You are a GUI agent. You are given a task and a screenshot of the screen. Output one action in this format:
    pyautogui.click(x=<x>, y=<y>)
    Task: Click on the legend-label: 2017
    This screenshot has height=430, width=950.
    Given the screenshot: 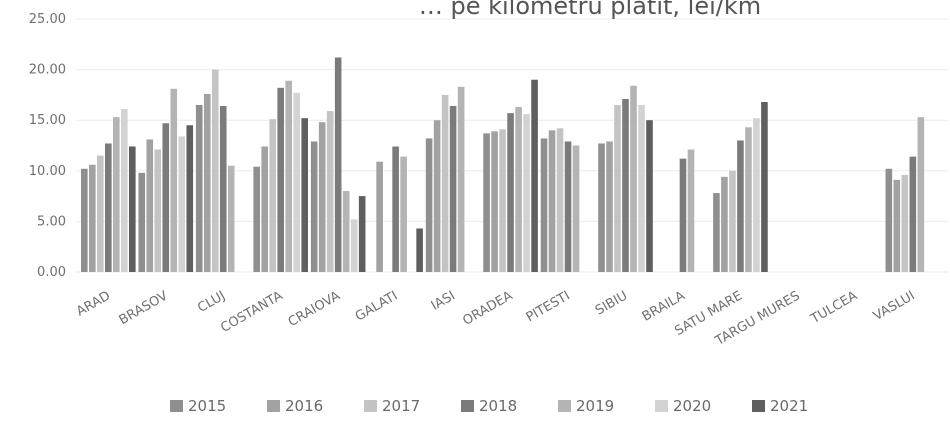 What is the action you would take?
    pyautogui.click(x=401, y=406)
    